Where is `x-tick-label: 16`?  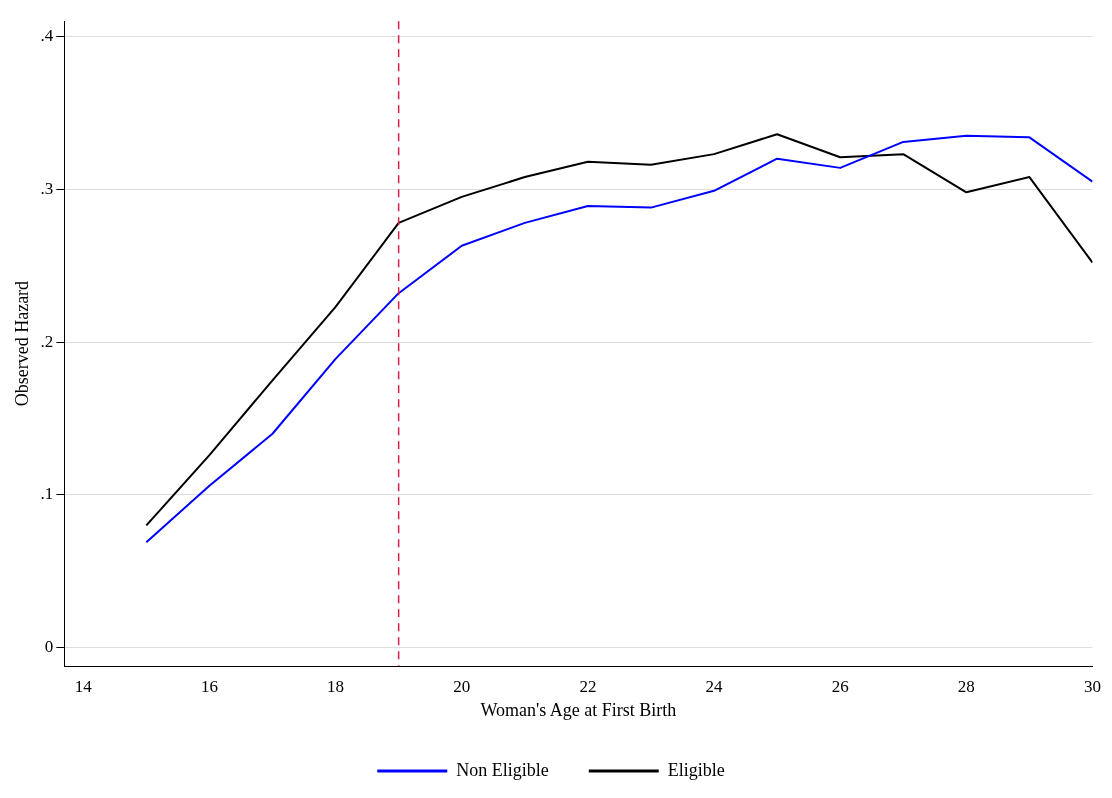
x-tick-label: 16 is located at coordinates (209, 686).